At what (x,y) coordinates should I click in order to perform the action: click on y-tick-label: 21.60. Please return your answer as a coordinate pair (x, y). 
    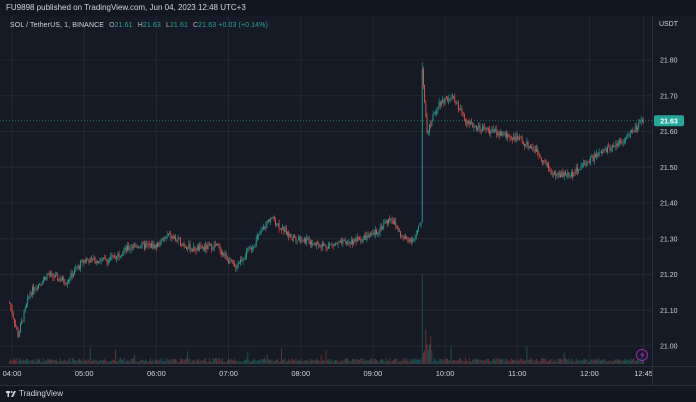
    Looking at the image, I should click on (669, 132).